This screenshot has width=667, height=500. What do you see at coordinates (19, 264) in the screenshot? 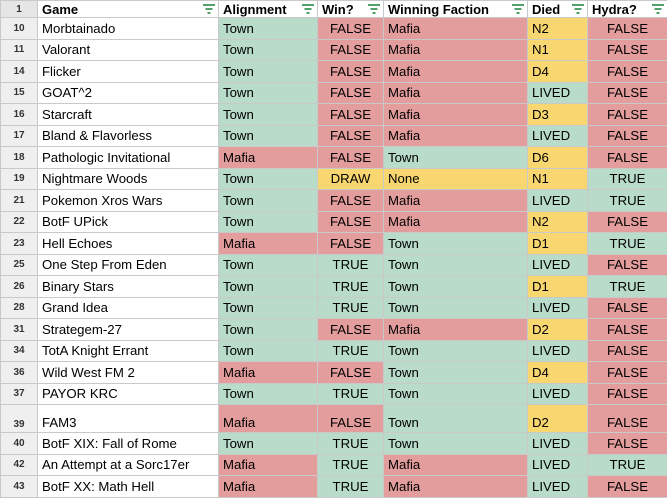
I see `row-number: 25` at bounding box center [19, 264].